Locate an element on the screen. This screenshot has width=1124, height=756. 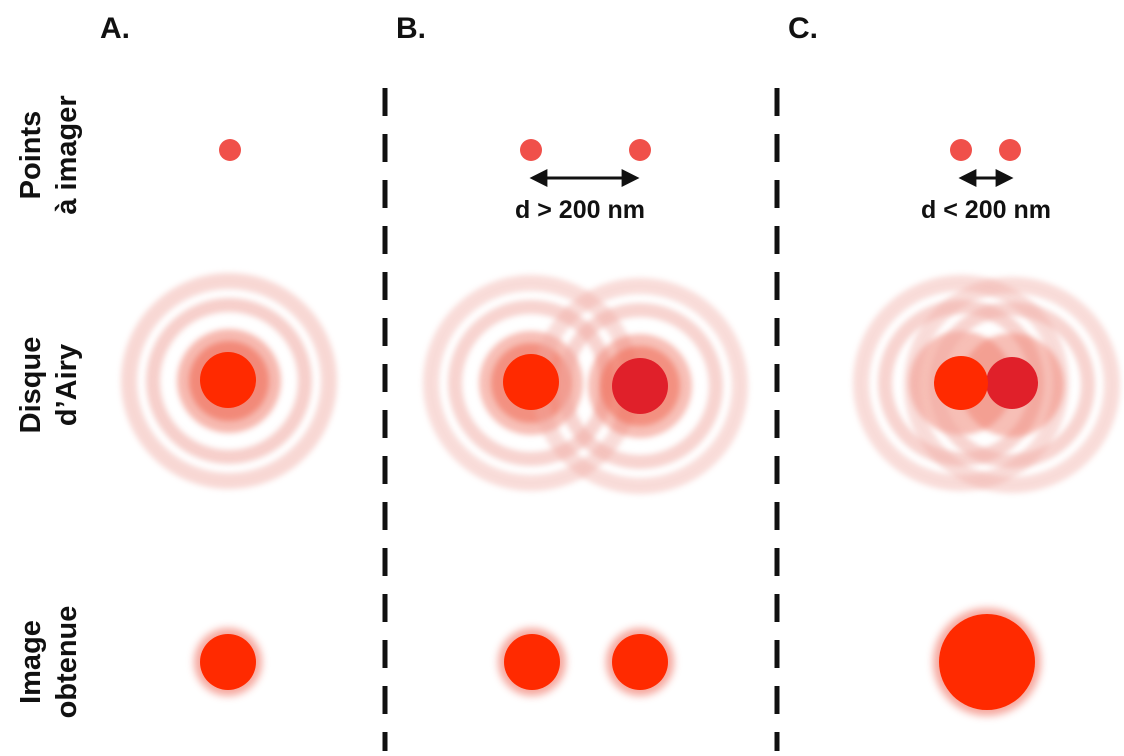
point-c-right is located at coordinates (1010, 150).